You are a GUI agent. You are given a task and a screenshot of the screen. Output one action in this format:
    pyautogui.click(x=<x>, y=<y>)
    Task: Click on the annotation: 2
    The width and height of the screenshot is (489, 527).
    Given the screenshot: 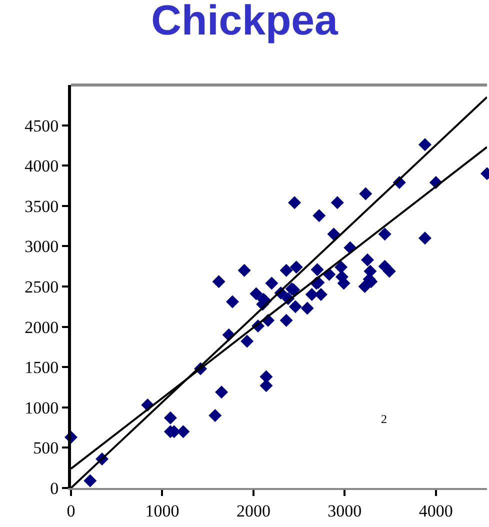 What is the action you would take?
    pyautogui.click(x=384, y=419)
    